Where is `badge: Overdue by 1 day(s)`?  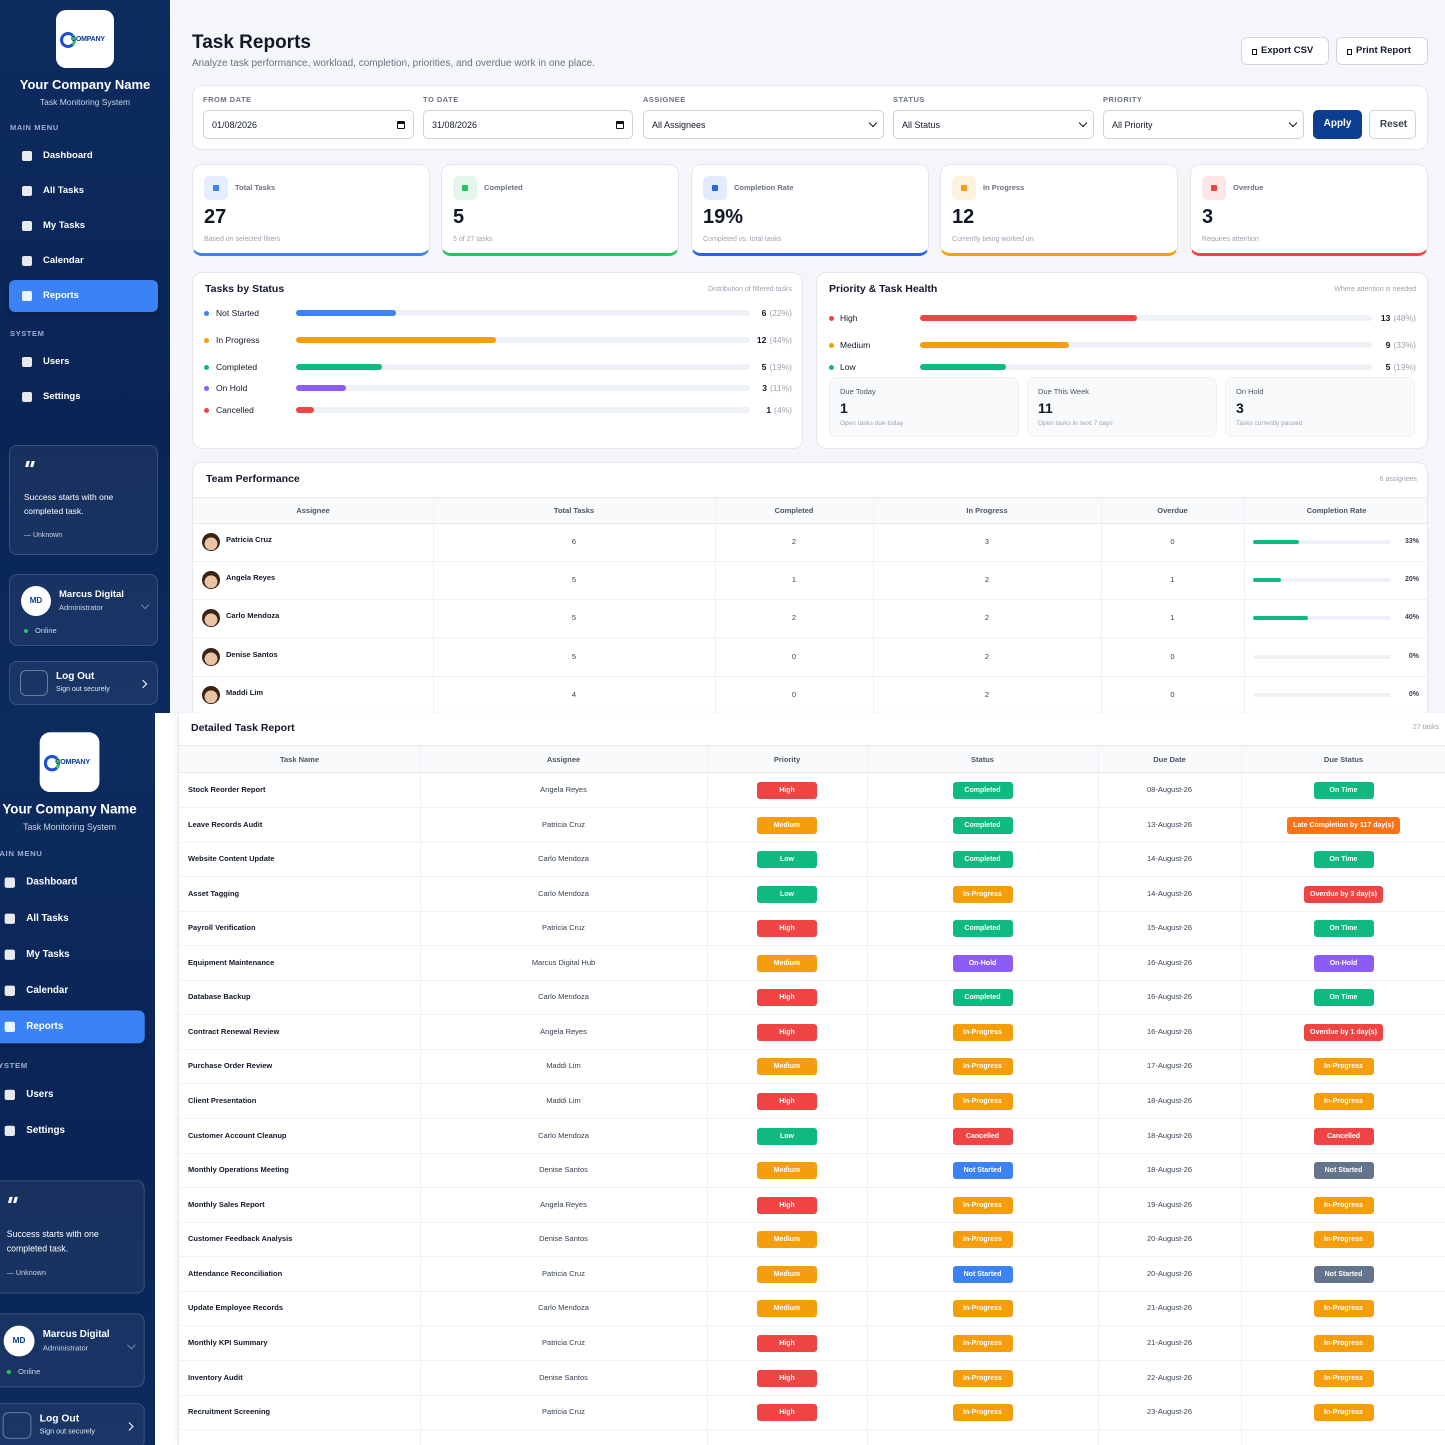 badge: Overdue by 1 day(s) is located at coordinates (1343, 1032).